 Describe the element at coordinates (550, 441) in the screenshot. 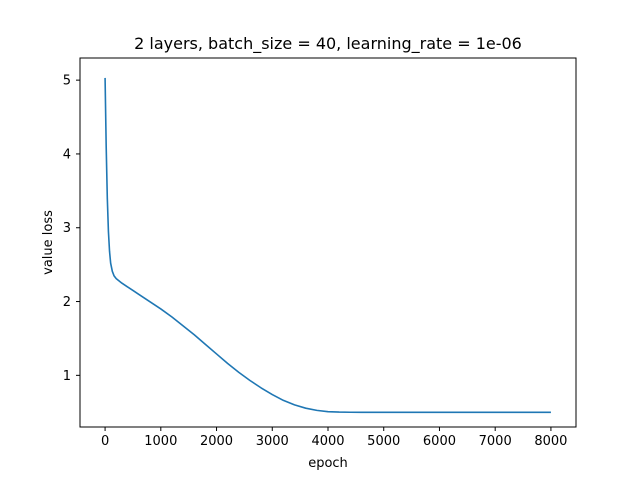

I see `x-tick-label: 8000` at that location.